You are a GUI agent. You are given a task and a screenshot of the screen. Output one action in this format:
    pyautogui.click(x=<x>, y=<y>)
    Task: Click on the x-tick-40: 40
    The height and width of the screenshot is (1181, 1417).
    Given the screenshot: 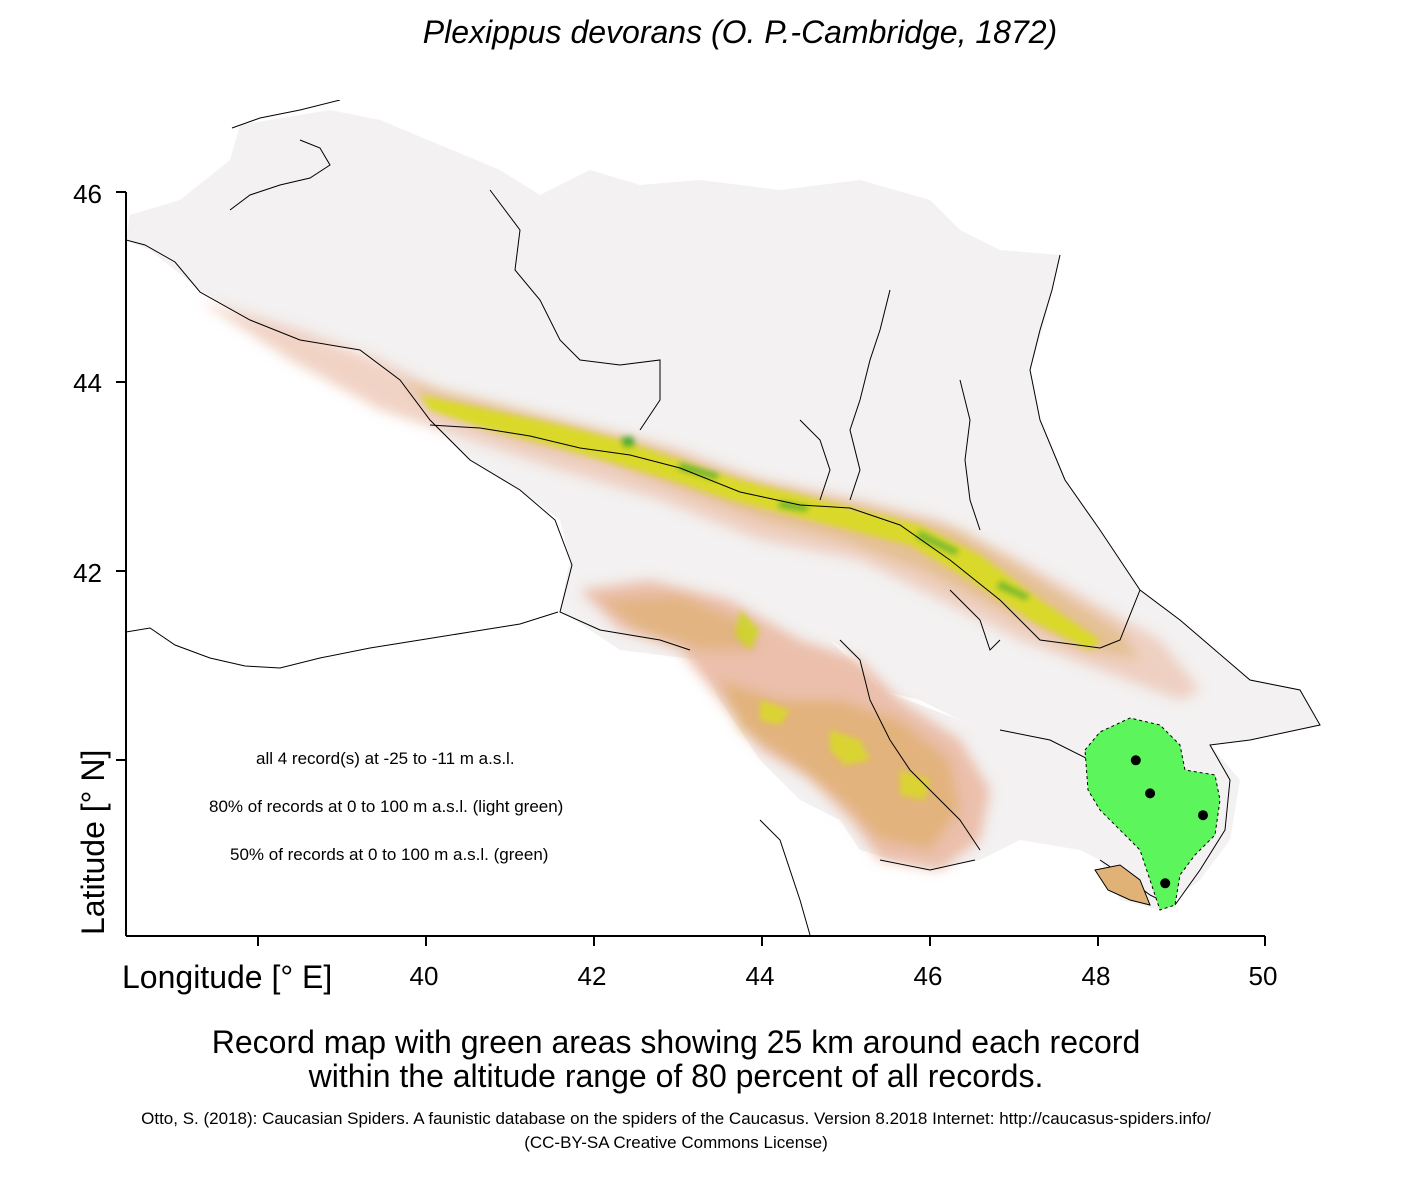 What is the action you would take?
    pyautogui.click(x=424, y=976)
    